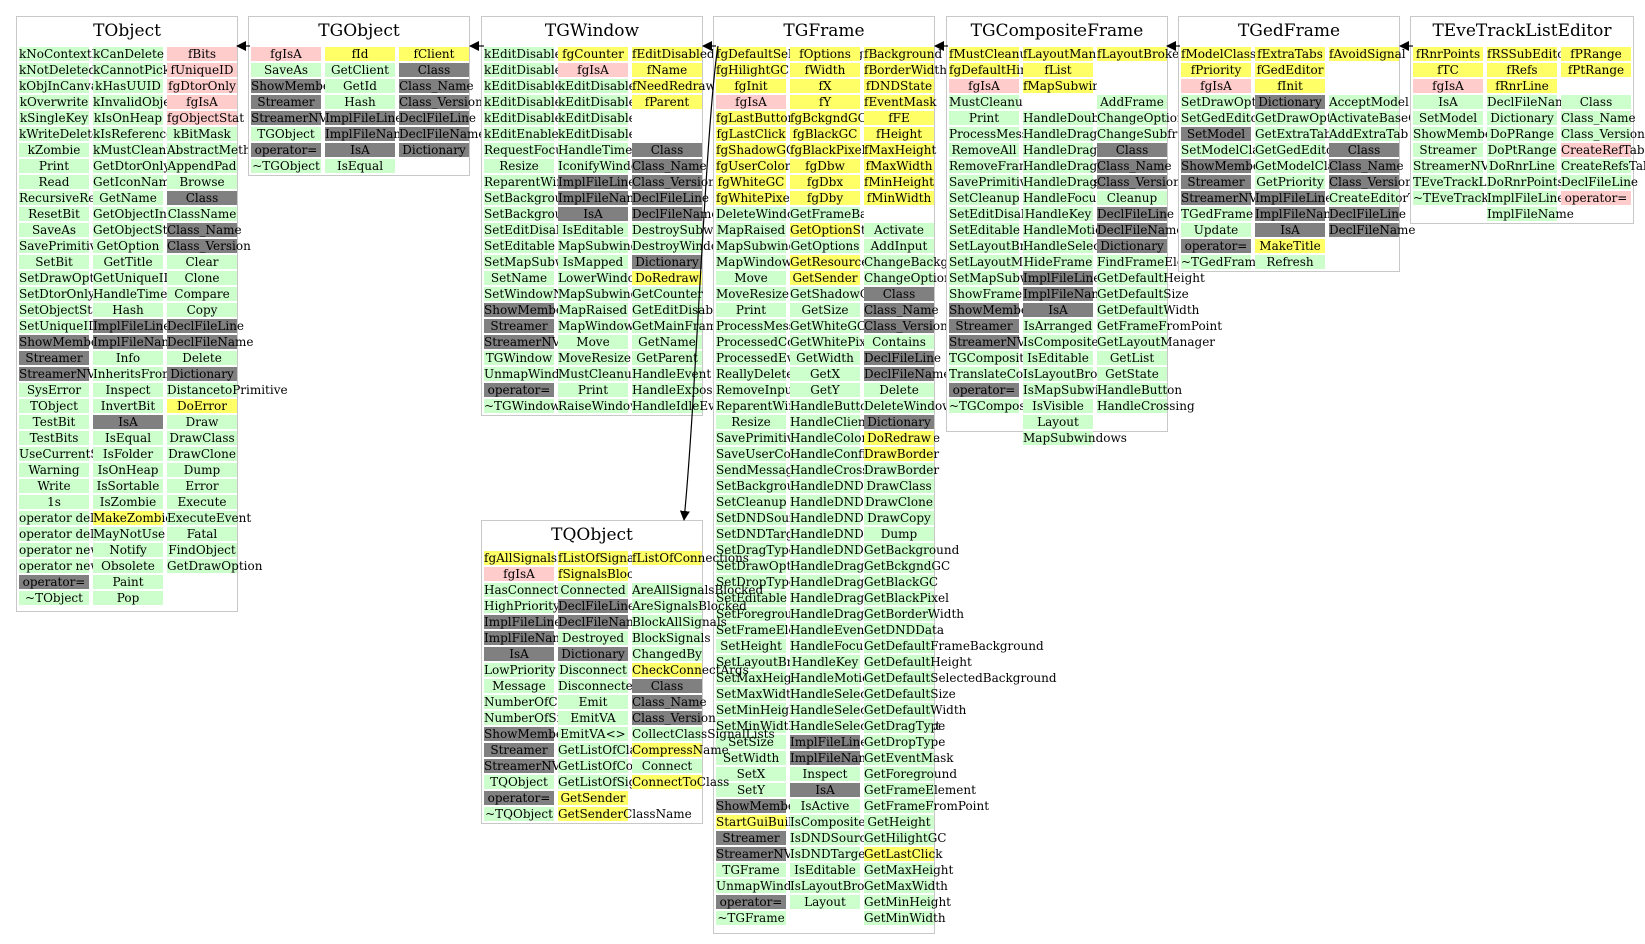  Describe the element at coordinates (751, 230) in the screenshot. I see `member-mapraised: MapRaised` at that location.